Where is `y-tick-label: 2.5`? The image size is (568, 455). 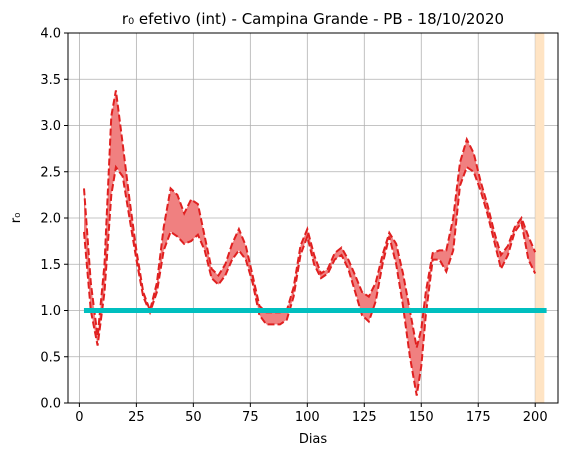
y-tick-label: 2.5 is located at coordinates (50, 172).